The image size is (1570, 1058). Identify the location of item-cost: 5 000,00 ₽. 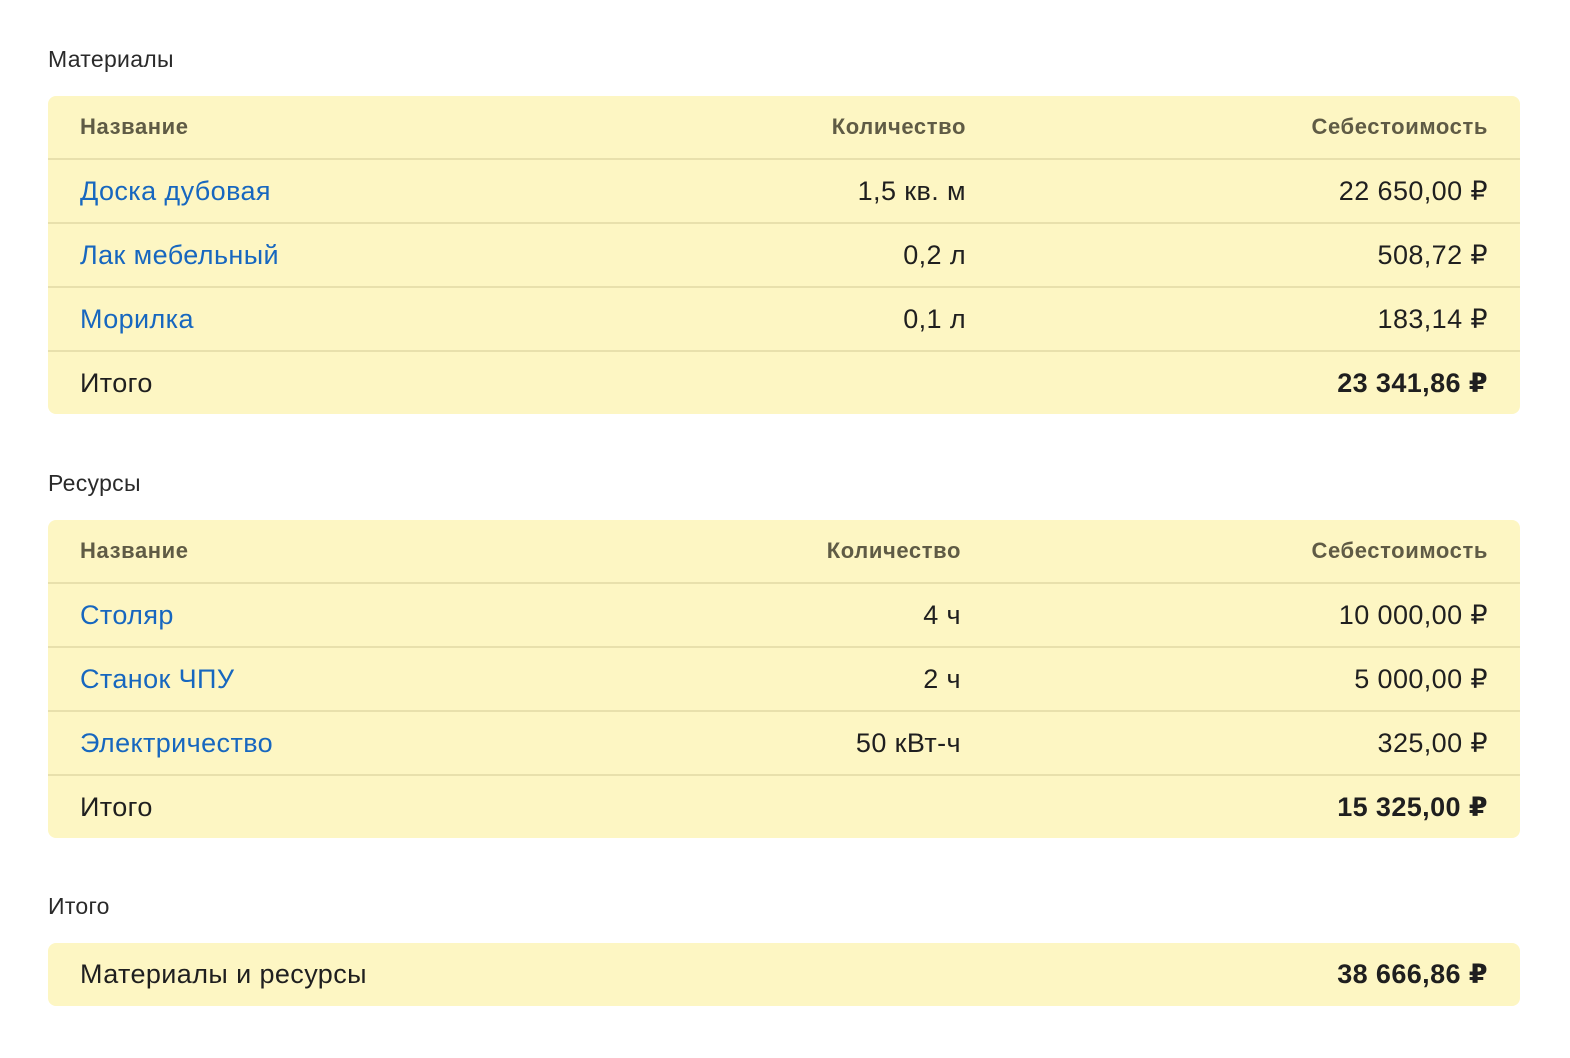
(1421, 678).